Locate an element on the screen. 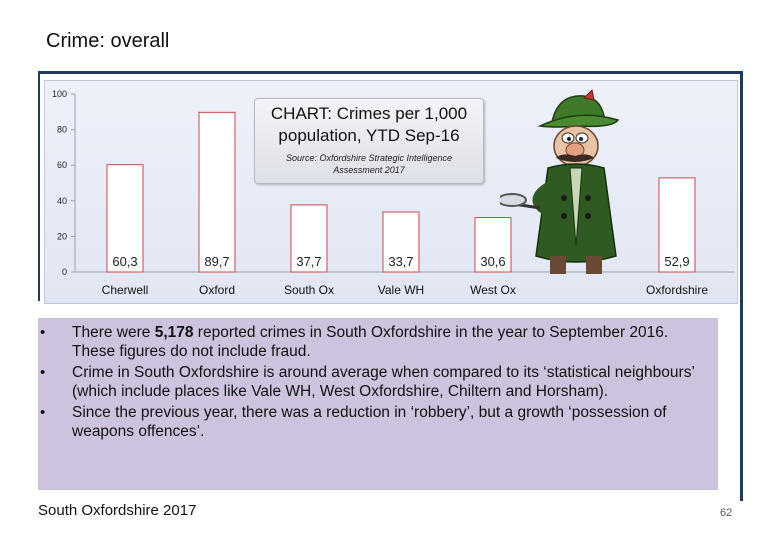 This screenshot has width=780, height=540. bar-oxford is located at coordinates (217, 192).